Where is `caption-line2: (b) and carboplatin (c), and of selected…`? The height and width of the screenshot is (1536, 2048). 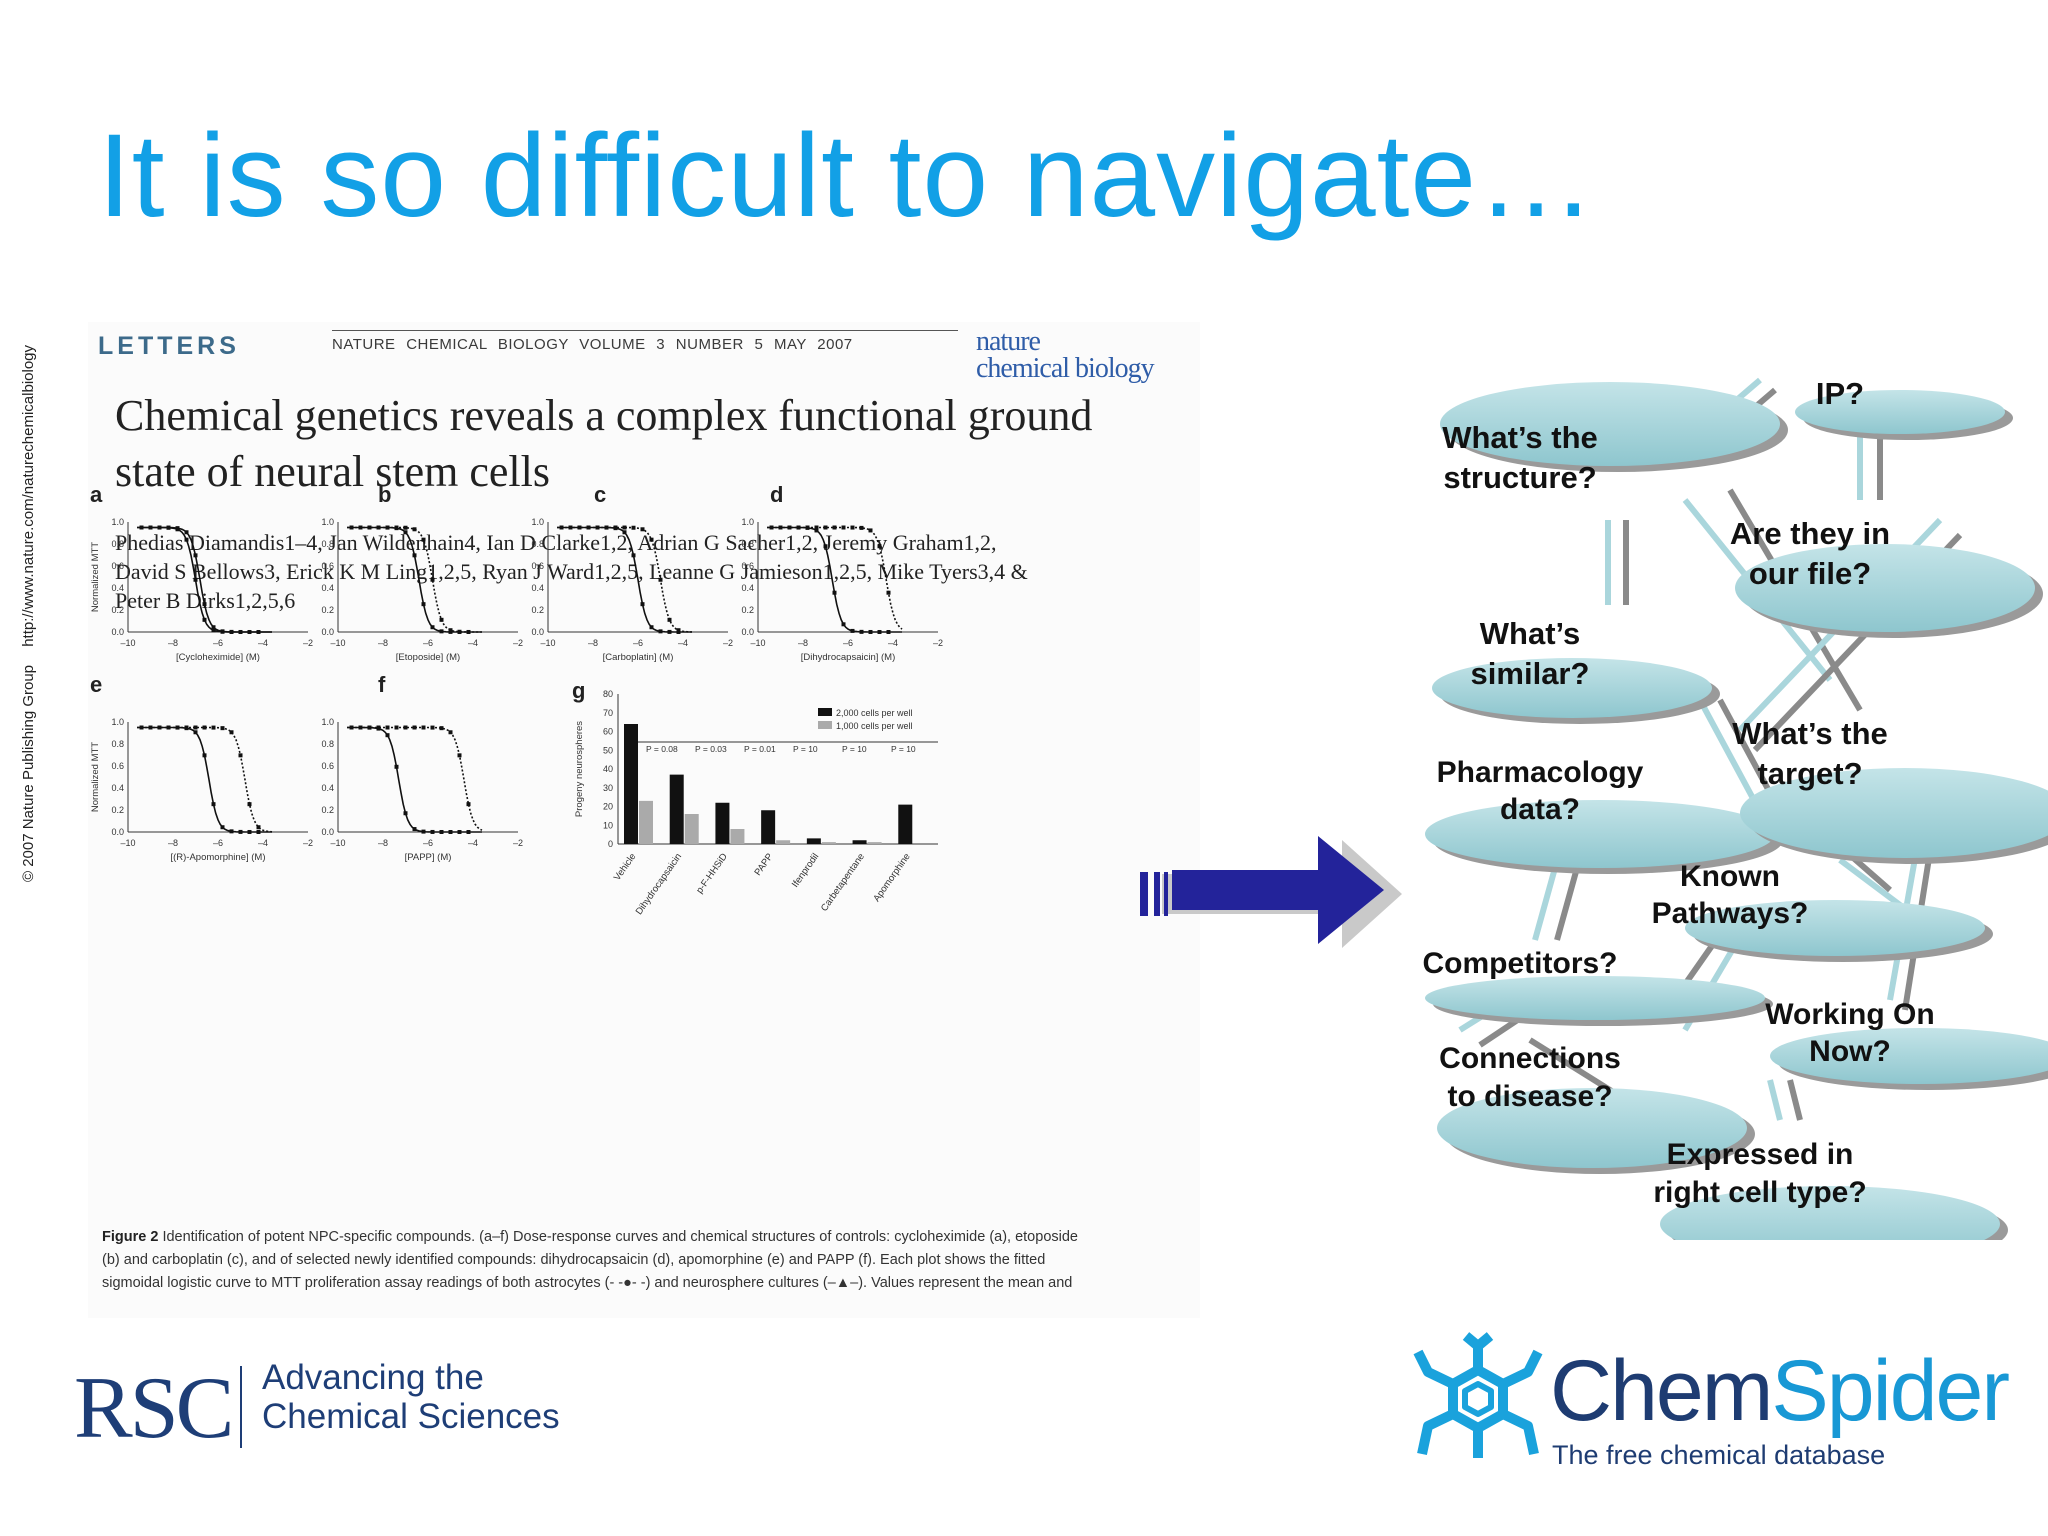 caption-line2: (b) and carboplatin (c), and of selected… is located at coordinates (574, 1260).